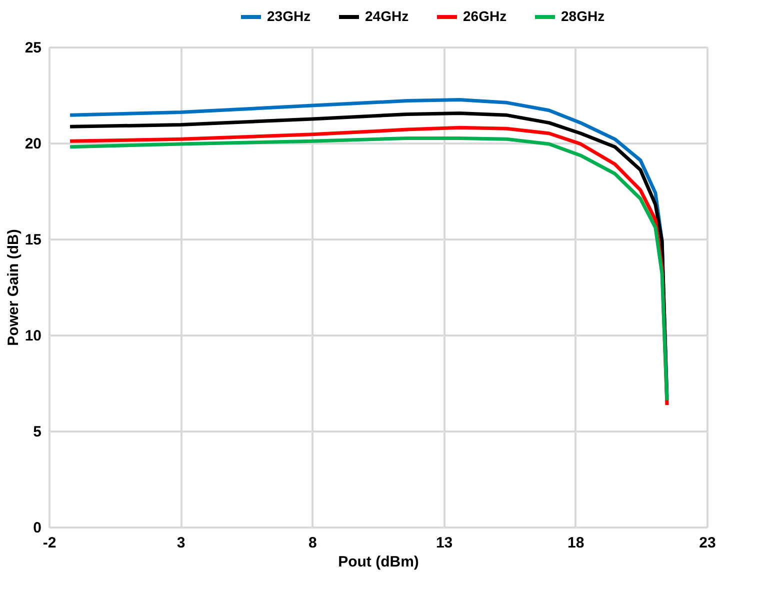 This screenshot has height=608, width=757. I want to click on y-tick-label: 25, so click(33, 48).